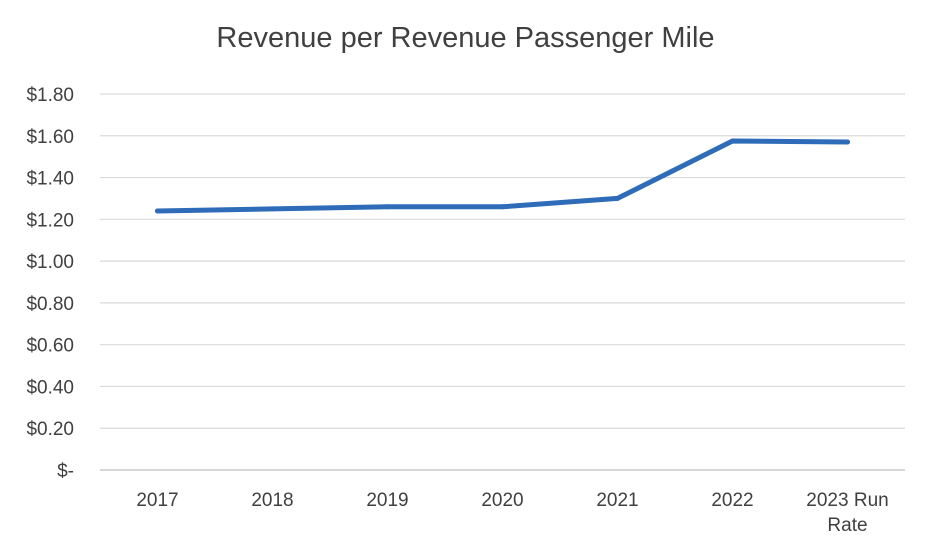 This screenshot has width=931, height=556. What do you see at coordinates (50, 137) in the screenshot?
I see `y-tick-label: $1.60` at bounding box center [50, 137].